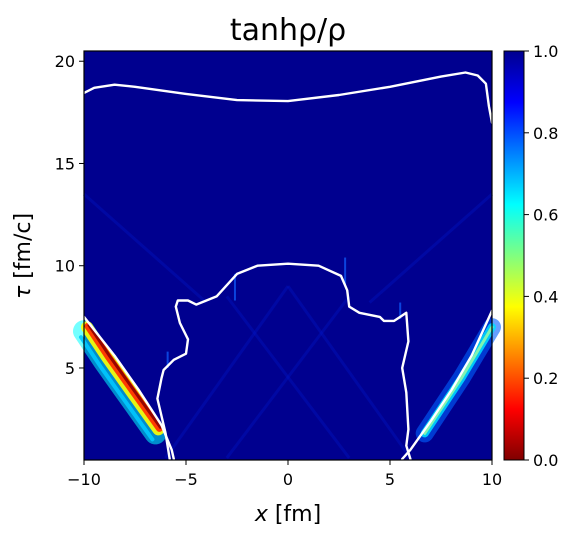 The width and height of the screenshot is (581, 539). Describe the element at coordinates (545, 378) in the screenshot. I see `colorbar-tick-label: 0.2` at that location.